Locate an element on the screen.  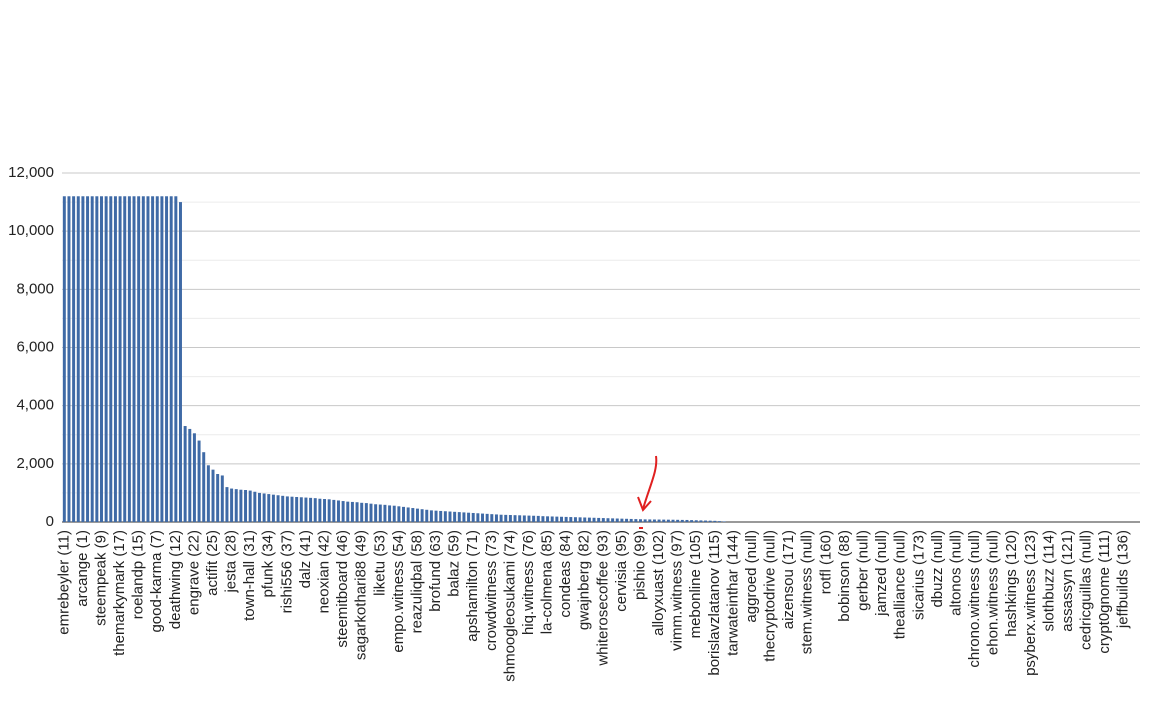
x-tick-label: cedricguillas (null) is located at coordinates (1086, 590).